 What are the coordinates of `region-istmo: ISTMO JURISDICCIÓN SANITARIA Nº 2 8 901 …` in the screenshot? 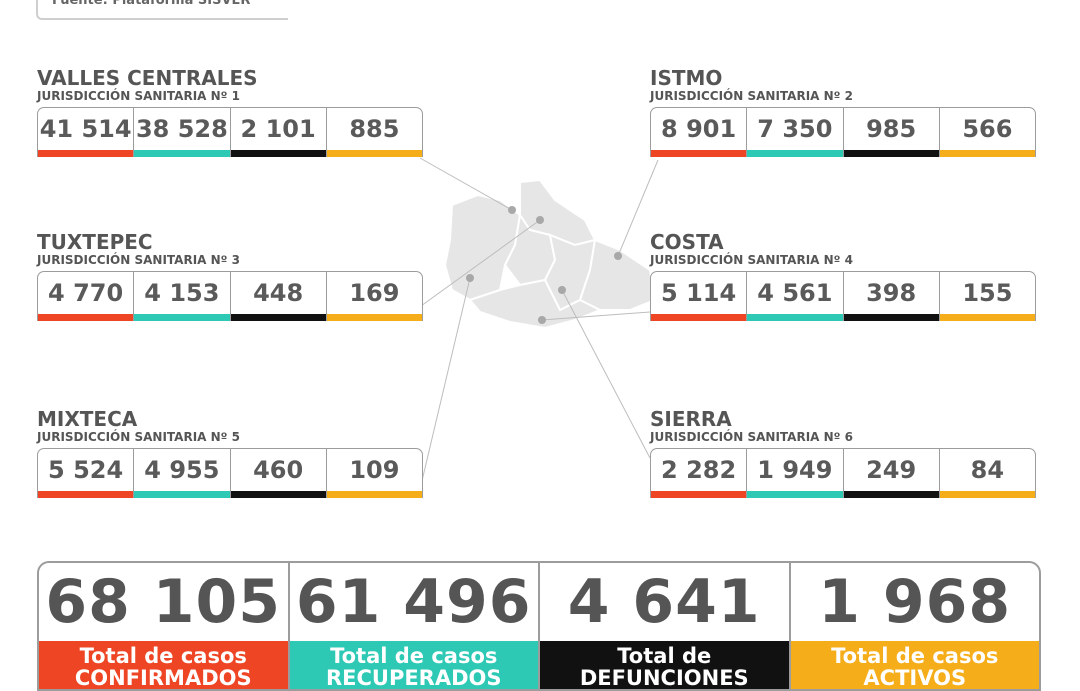 It's located at (843, 112).